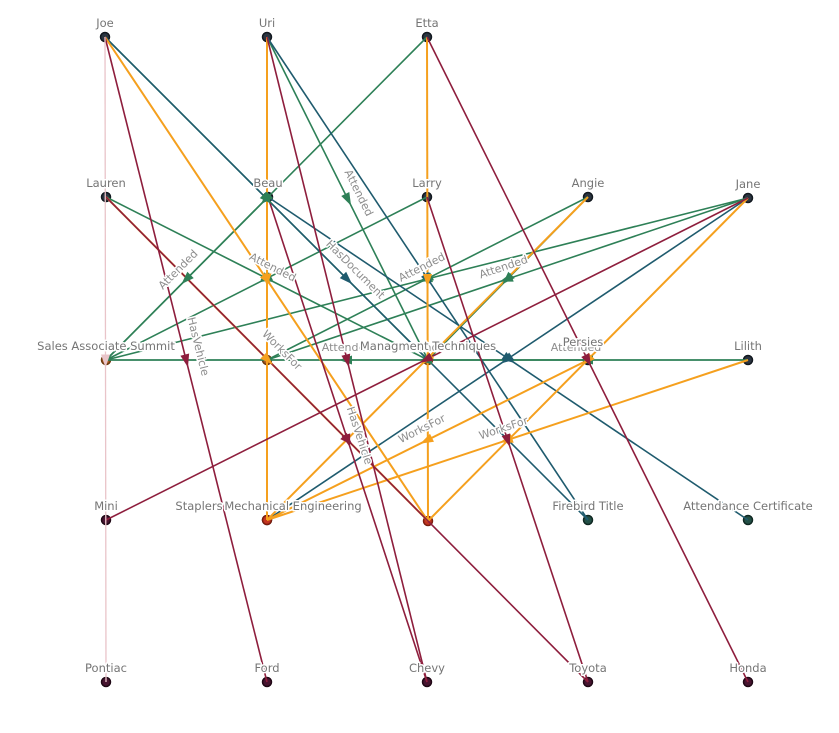 This screenshot has width=839, height=733. Describe the element at coordinates (504, 267) in the screenshot. I see `edge-label-jane-event1: Attended` at that location.